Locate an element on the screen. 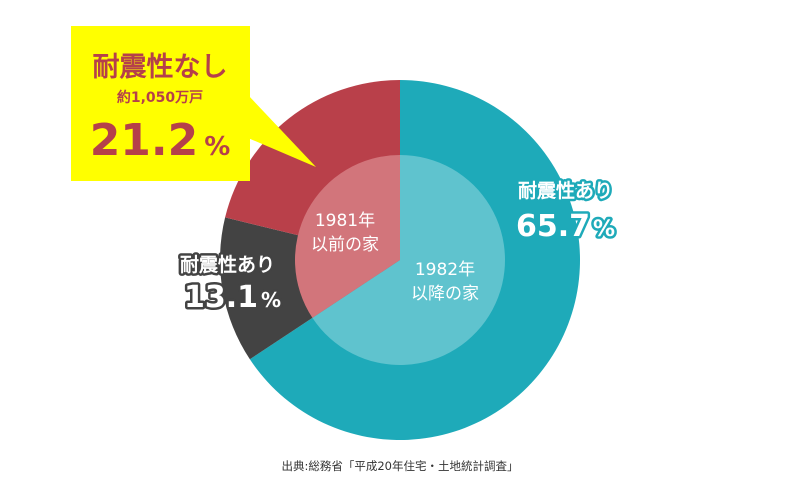  label-teal-value: 65.7% is located at coordinates (565, 226).